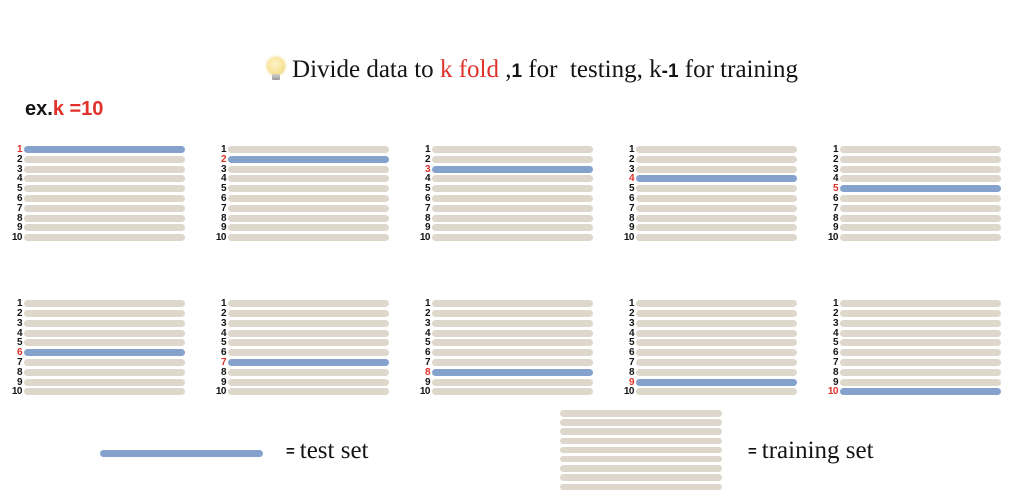  I want to click on fold-panel-8: 1 2 3 4 5 6 7 8 9 10, so click(504, 347).